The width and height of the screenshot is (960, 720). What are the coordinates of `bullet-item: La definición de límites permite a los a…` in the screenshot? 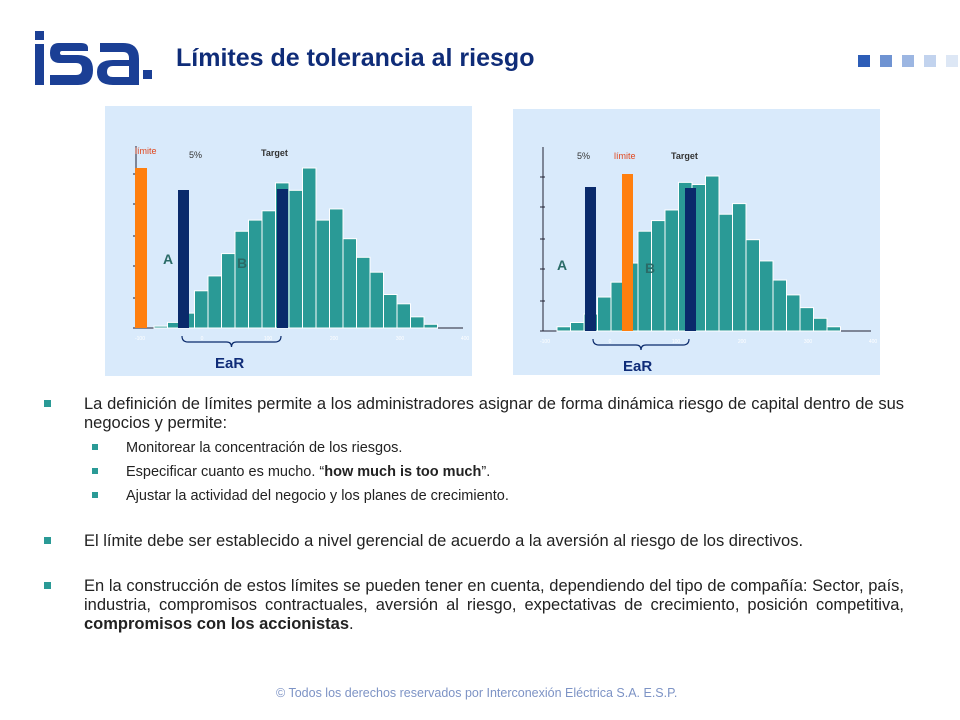 It's located at (474, 414).